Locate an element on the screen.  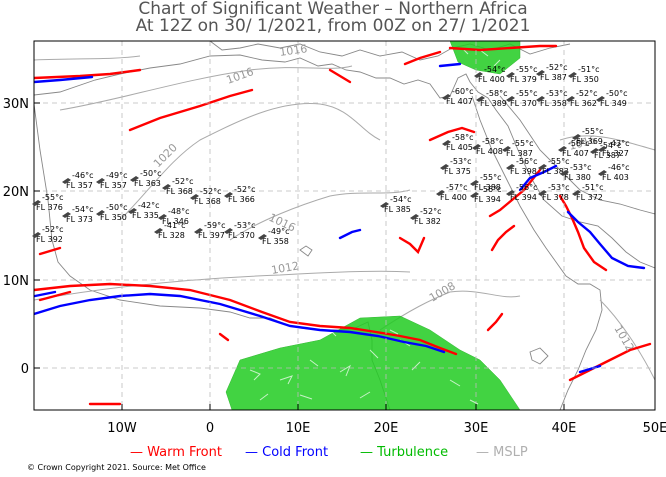
station-temperature: -58°c is located at coordinates (578, 143).